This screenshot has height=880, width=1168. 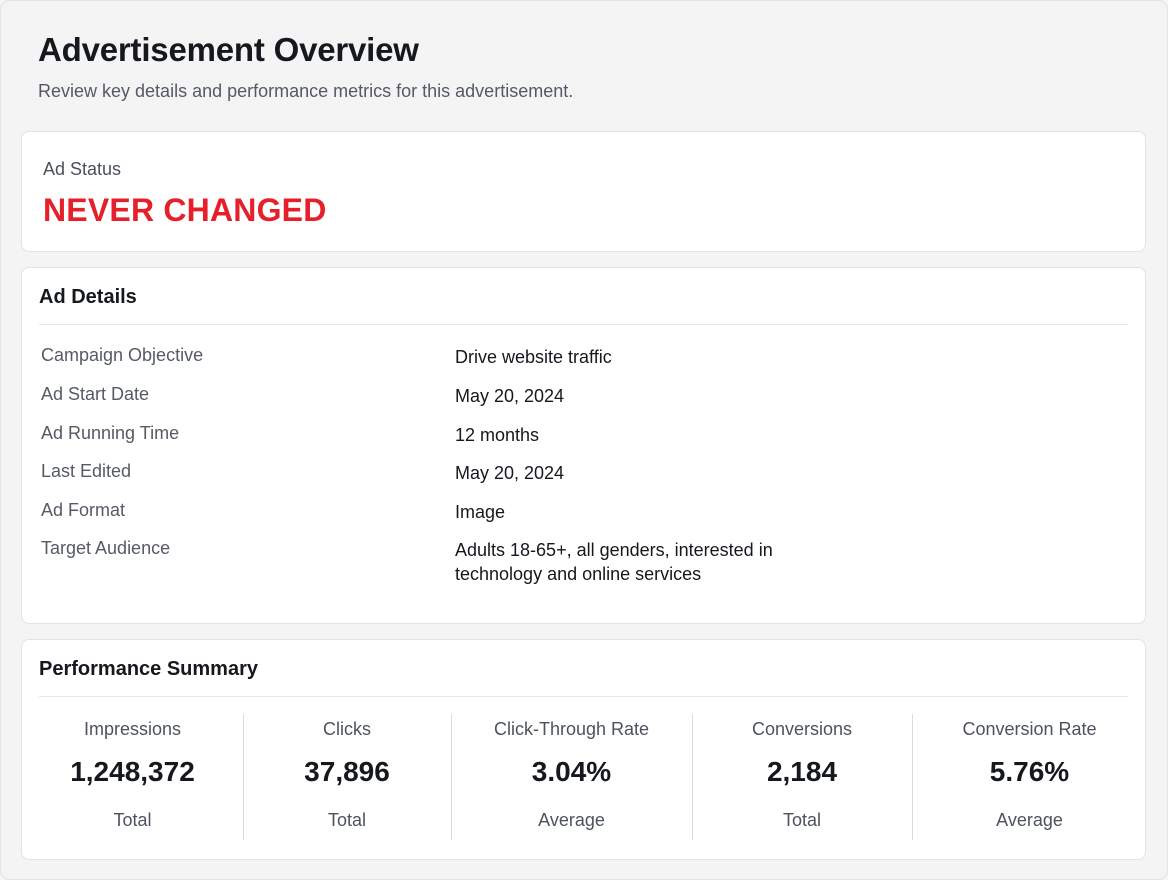 I want to click on ad-status-label: Ad Status, so click(x=82, y=169).